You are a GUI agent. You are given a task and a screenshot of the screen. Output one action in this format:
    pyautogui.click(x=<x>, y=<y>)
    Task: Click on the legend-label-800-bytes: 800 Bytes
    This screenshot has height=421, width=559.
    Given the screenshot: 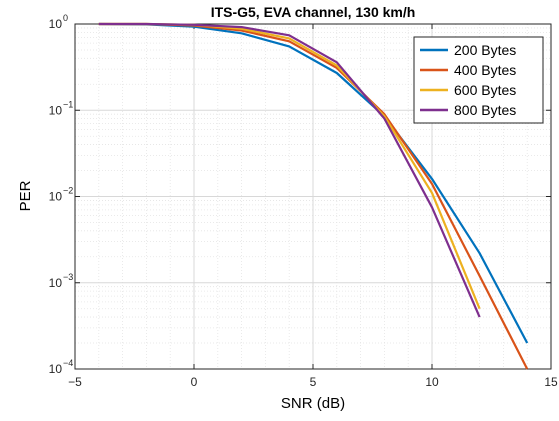 What is the action you would take?
    pyautogui.click(x=485, y=110)
    